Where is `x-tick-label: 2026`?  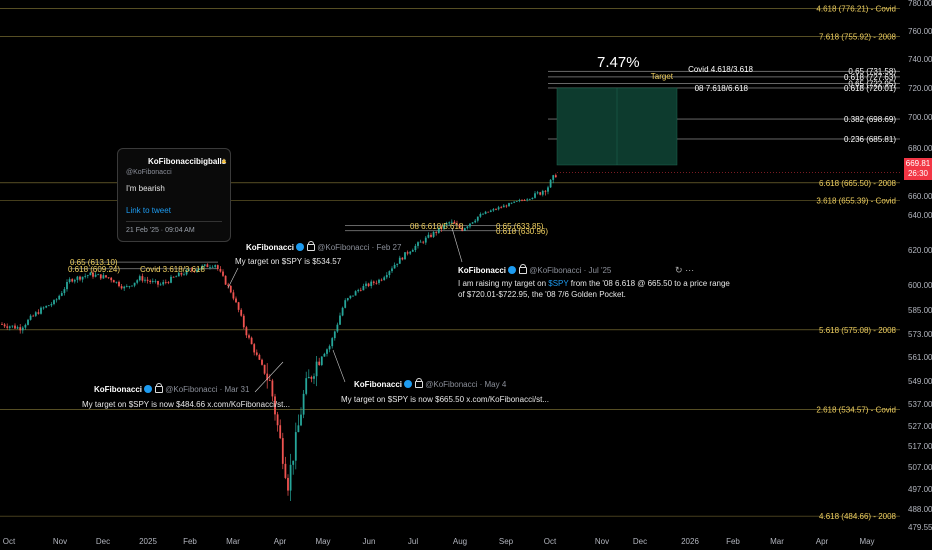
x-tick-label: 2026 is located at coordinates (690, 541).